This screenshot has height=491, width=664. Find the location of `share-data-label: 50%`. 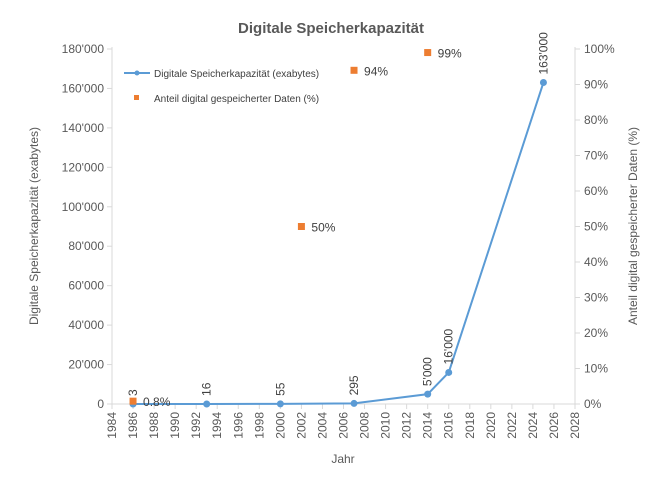

share-data-label: 50% is located at coordinates (323, 228).